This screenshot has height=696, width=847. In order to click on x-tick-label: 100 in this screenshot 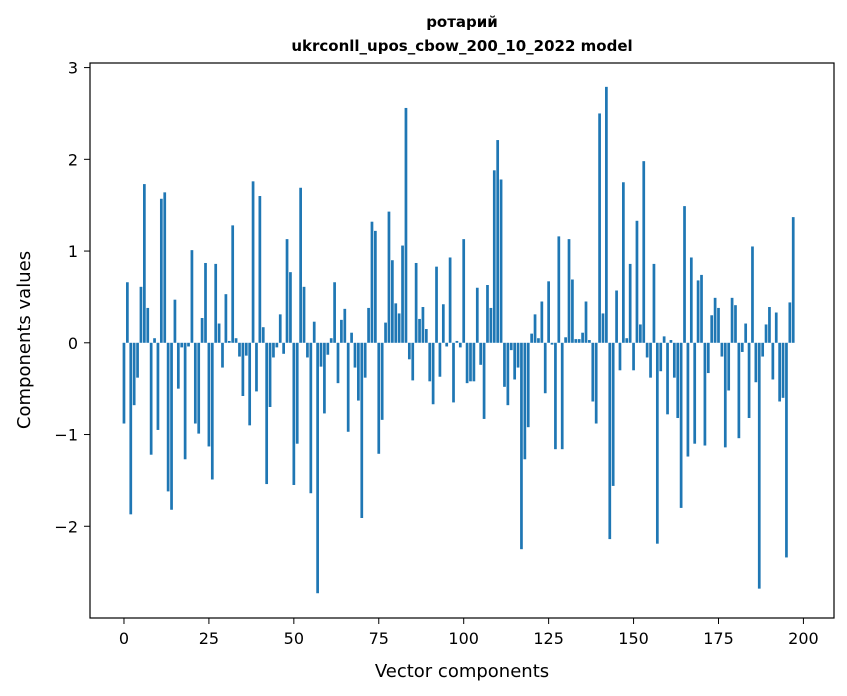, I will do `click(463, 638)`.